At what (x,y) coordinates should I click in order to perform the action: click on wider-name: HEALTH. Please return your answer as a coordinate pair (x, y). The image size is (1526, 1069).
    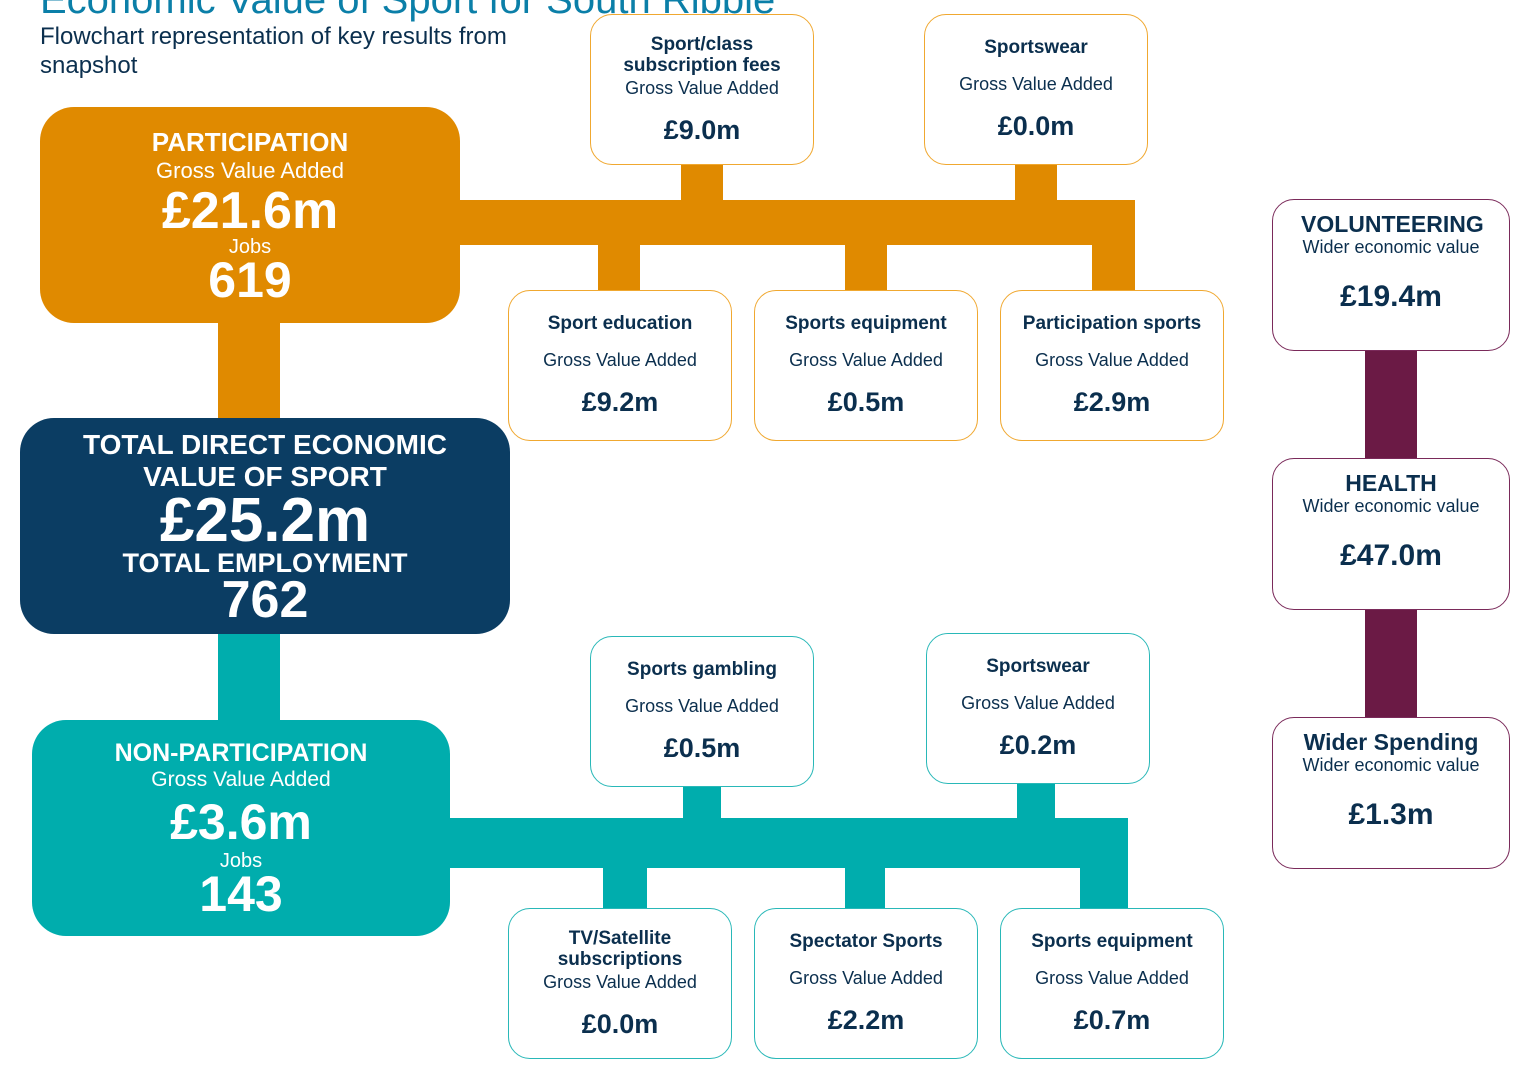
    Looking at the image, I should click on (1391, 483).